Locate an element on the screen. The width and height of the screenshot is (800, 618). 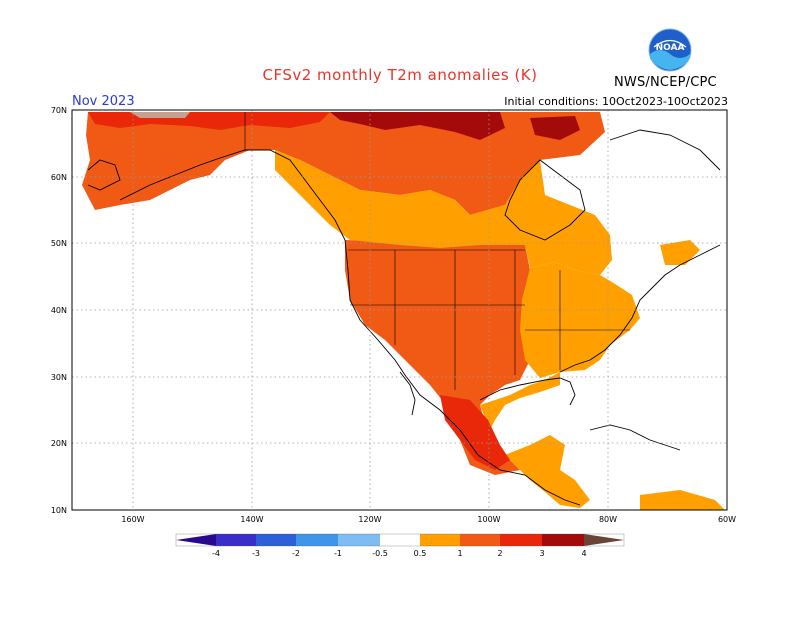
anomaly-region-0p5to1-south-america is located at coordinates (682, 500).